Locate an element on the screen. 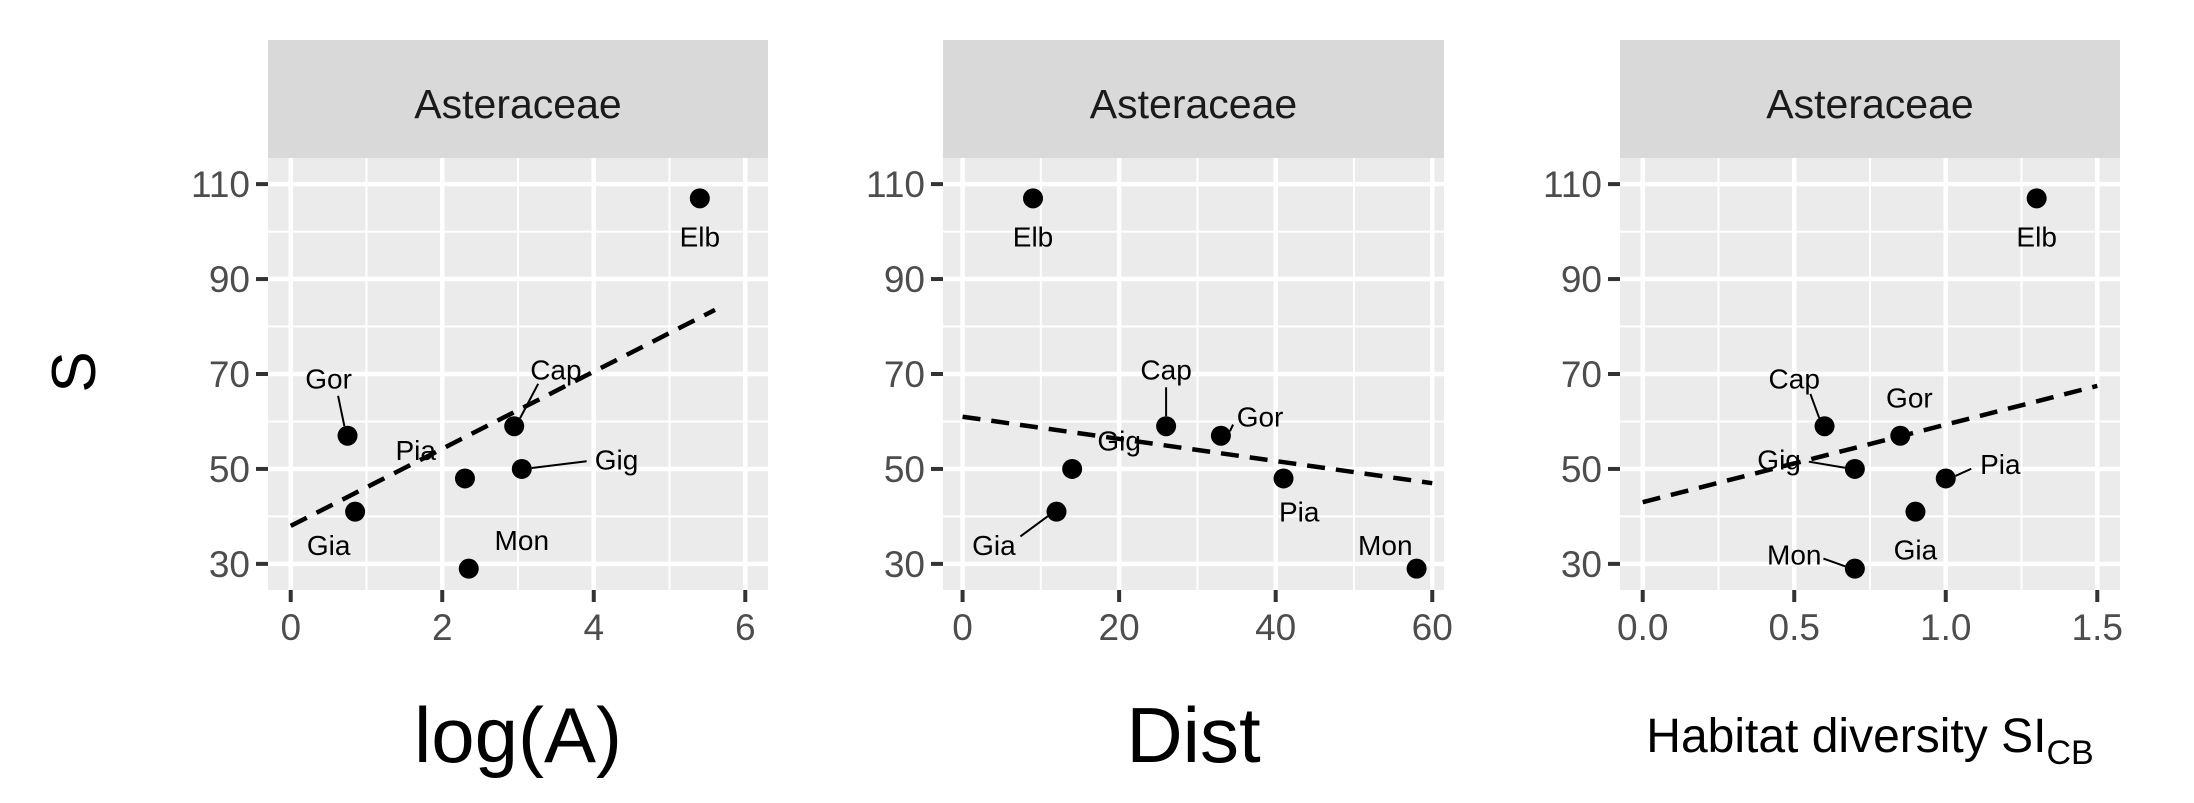  x-tick-label: 6 is located at coordinates (745, 627).